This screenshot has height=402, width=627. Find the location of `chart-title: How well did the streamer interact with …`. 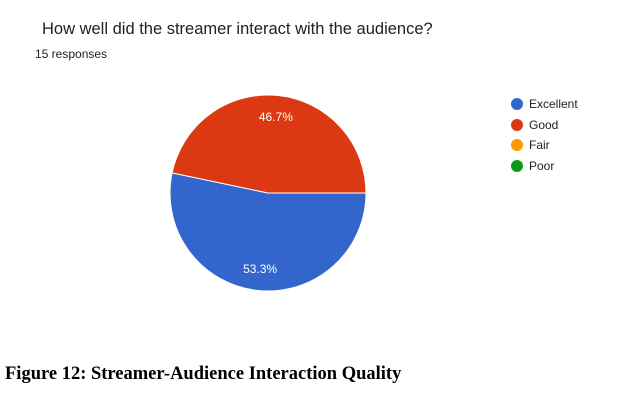

chart-title: How well did the streamer interact with … is located at coordinates (237, 29).